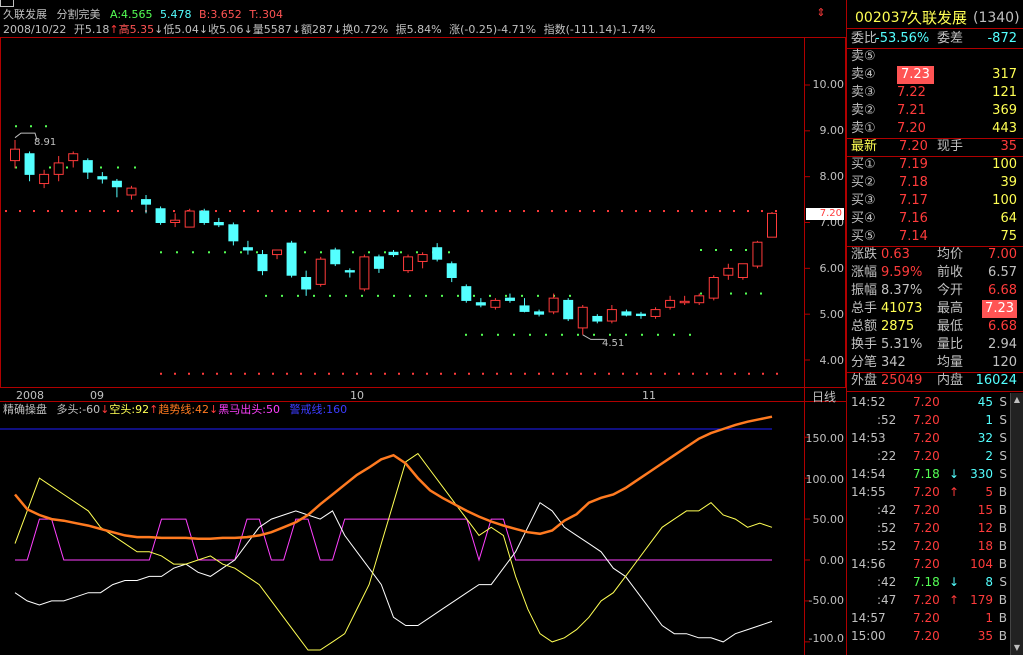  Describe the element at coordinates (915, 75) in the screenshot. I see `ask-price: 7.23` at that location.